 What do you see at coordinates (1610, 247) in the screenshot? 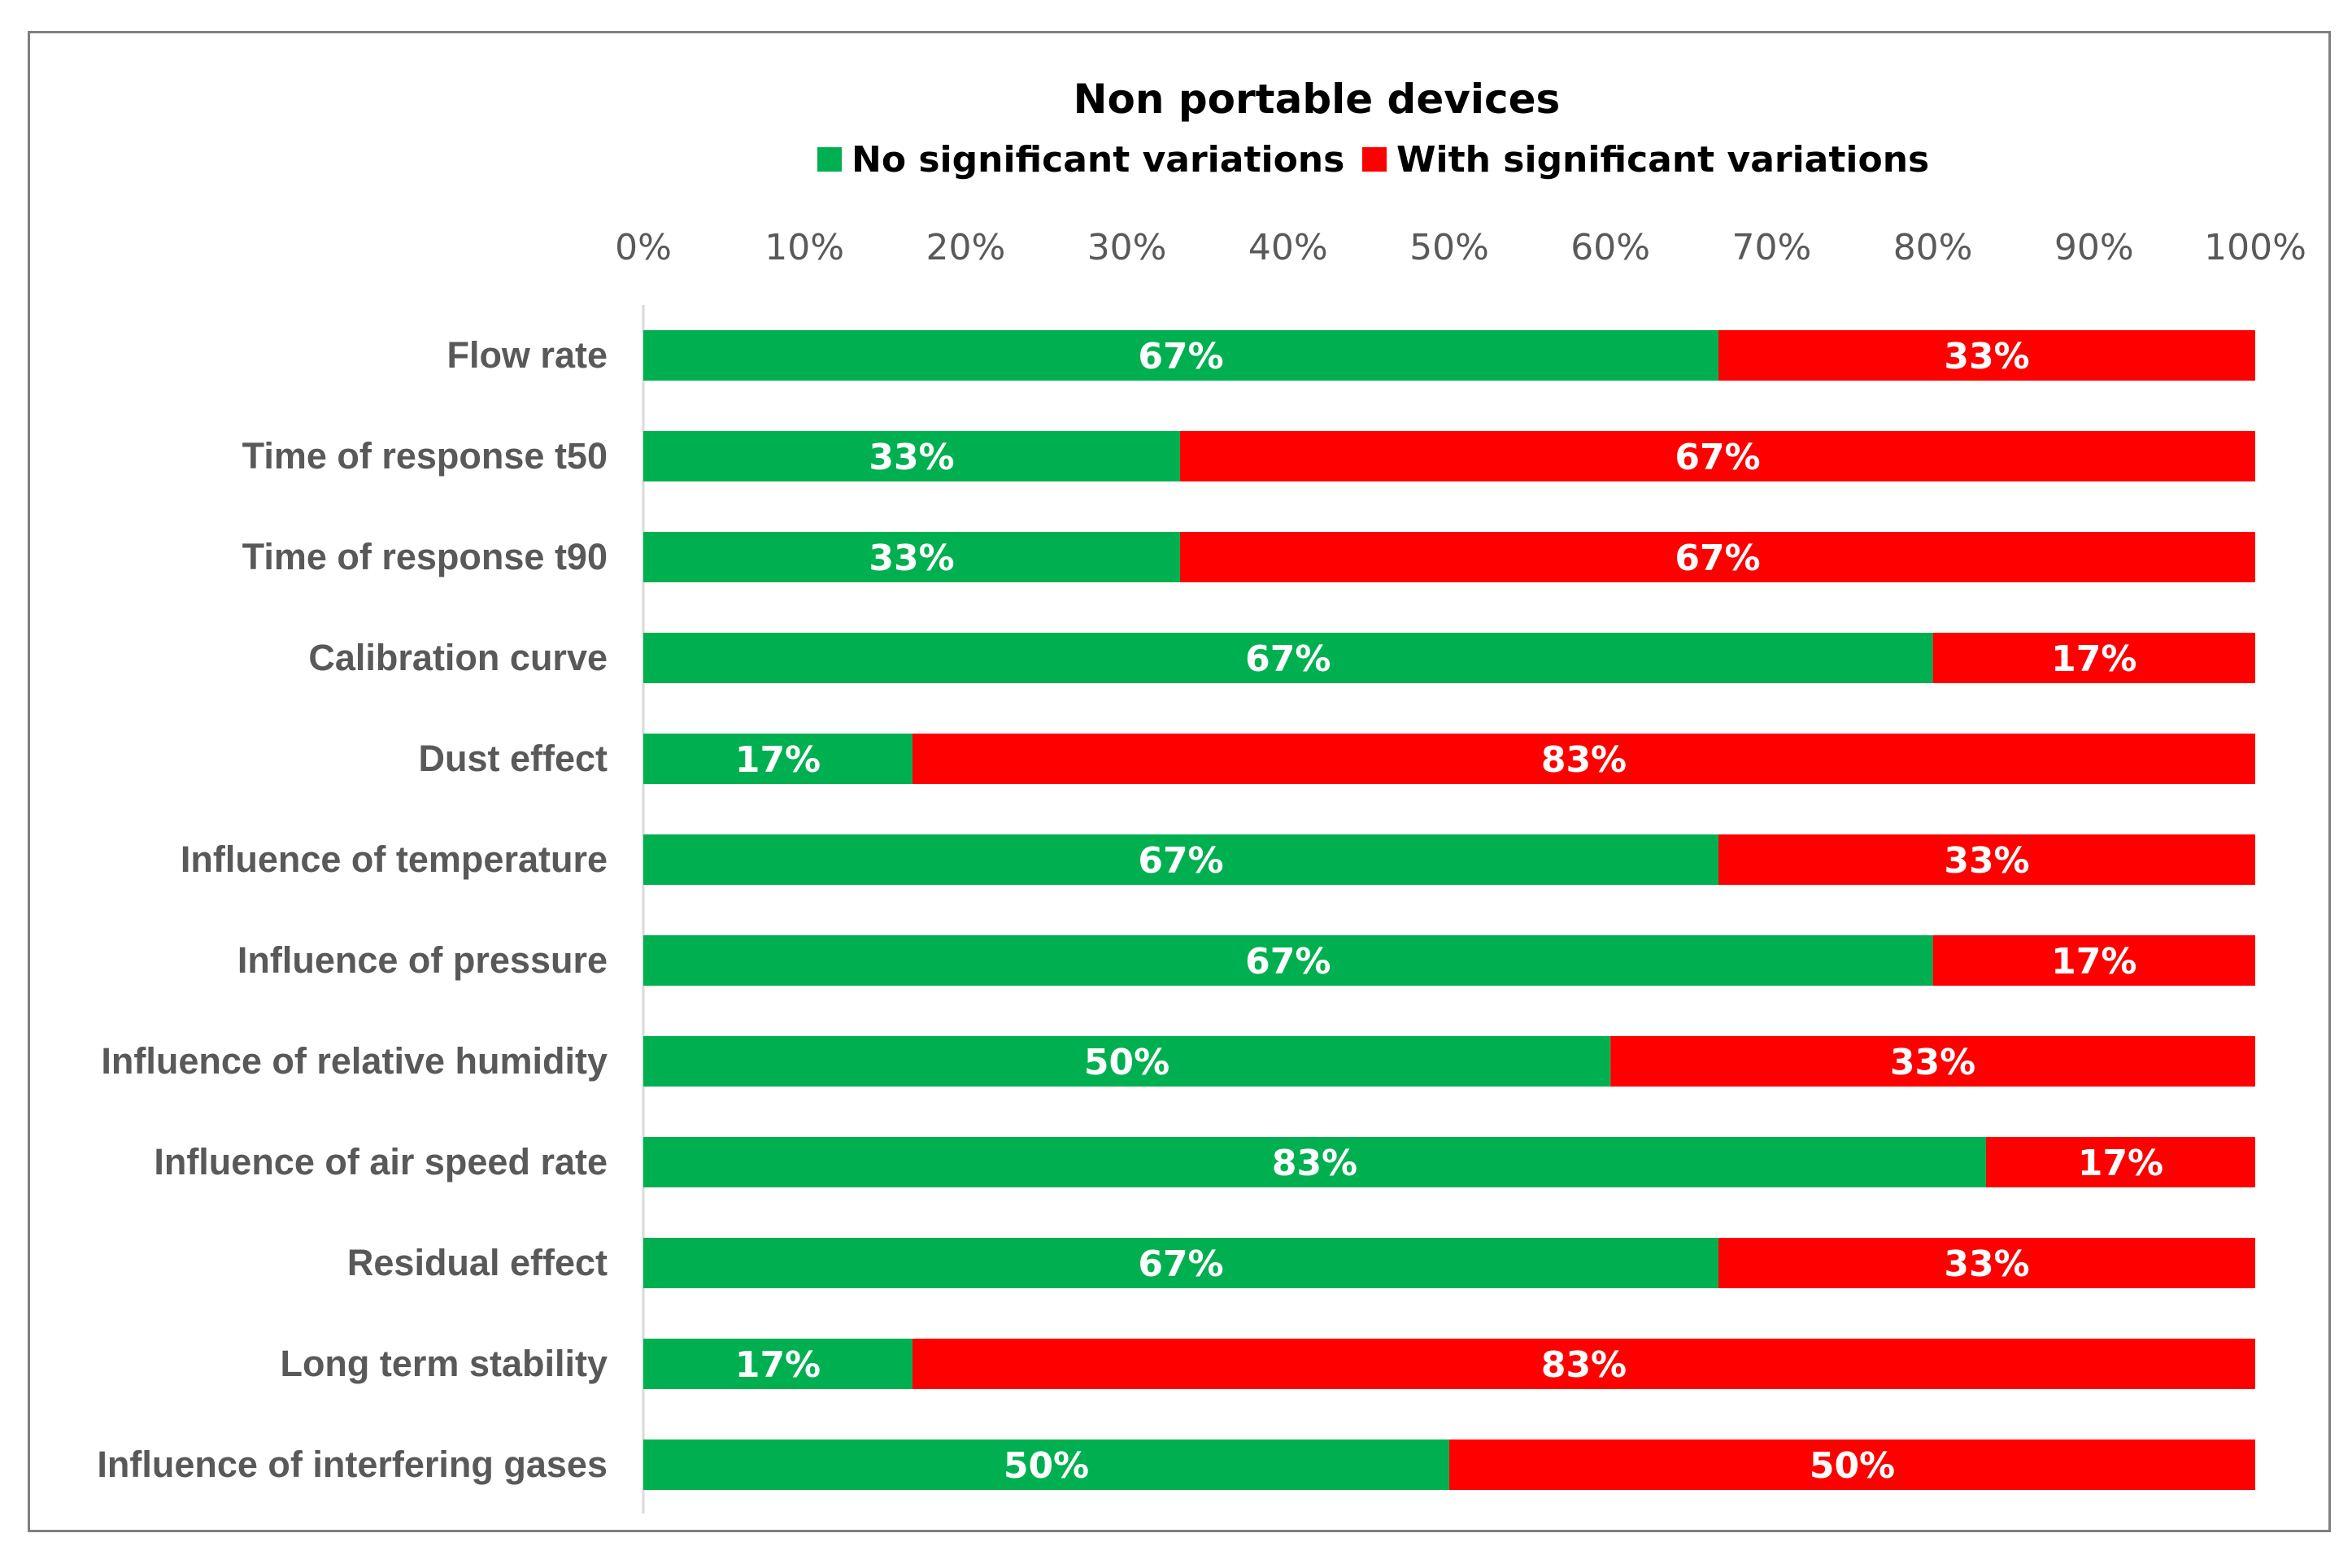
I see `x-tick-label: 60%` at bounding box center [1610, 247].